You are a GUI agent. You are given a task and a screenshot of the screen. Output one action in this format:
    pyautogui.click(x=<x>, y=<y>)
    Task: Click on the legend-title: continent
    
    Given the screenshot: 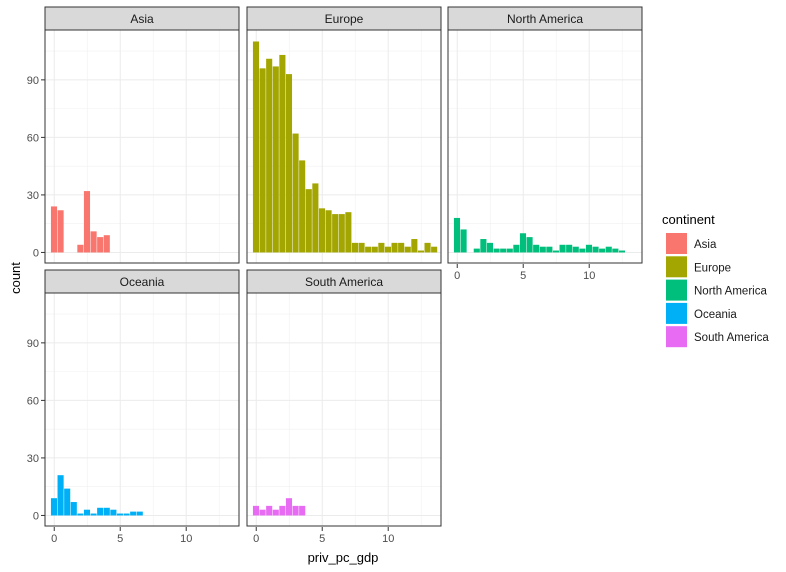 What is the action you would take?
    pyautogui.click(x=688, y=219)
    